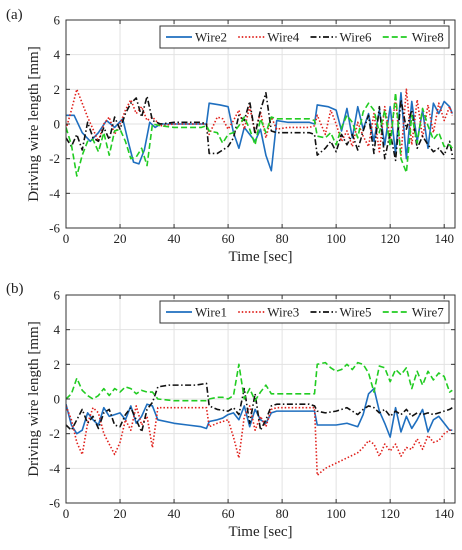 This screenshot has height=550, width=462. What do you see at coordinates (428, 312) in the screenshot?
I see `panel-b-legend-label-wire7: Wire7` at bounding box center [428, 312].